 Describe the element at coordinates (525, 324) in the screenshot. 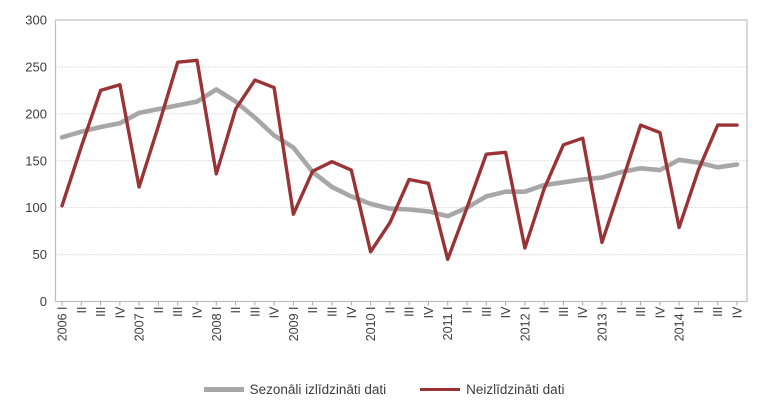

I see `x-axis-label: 2012 I` at that location.